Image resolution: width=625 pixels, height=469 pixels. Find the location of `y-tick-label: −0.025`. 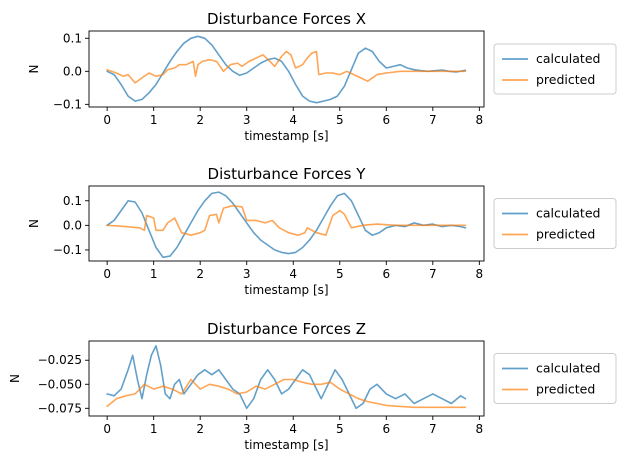

y-tick-label: −0.025 is located at coordinates (60, 360).